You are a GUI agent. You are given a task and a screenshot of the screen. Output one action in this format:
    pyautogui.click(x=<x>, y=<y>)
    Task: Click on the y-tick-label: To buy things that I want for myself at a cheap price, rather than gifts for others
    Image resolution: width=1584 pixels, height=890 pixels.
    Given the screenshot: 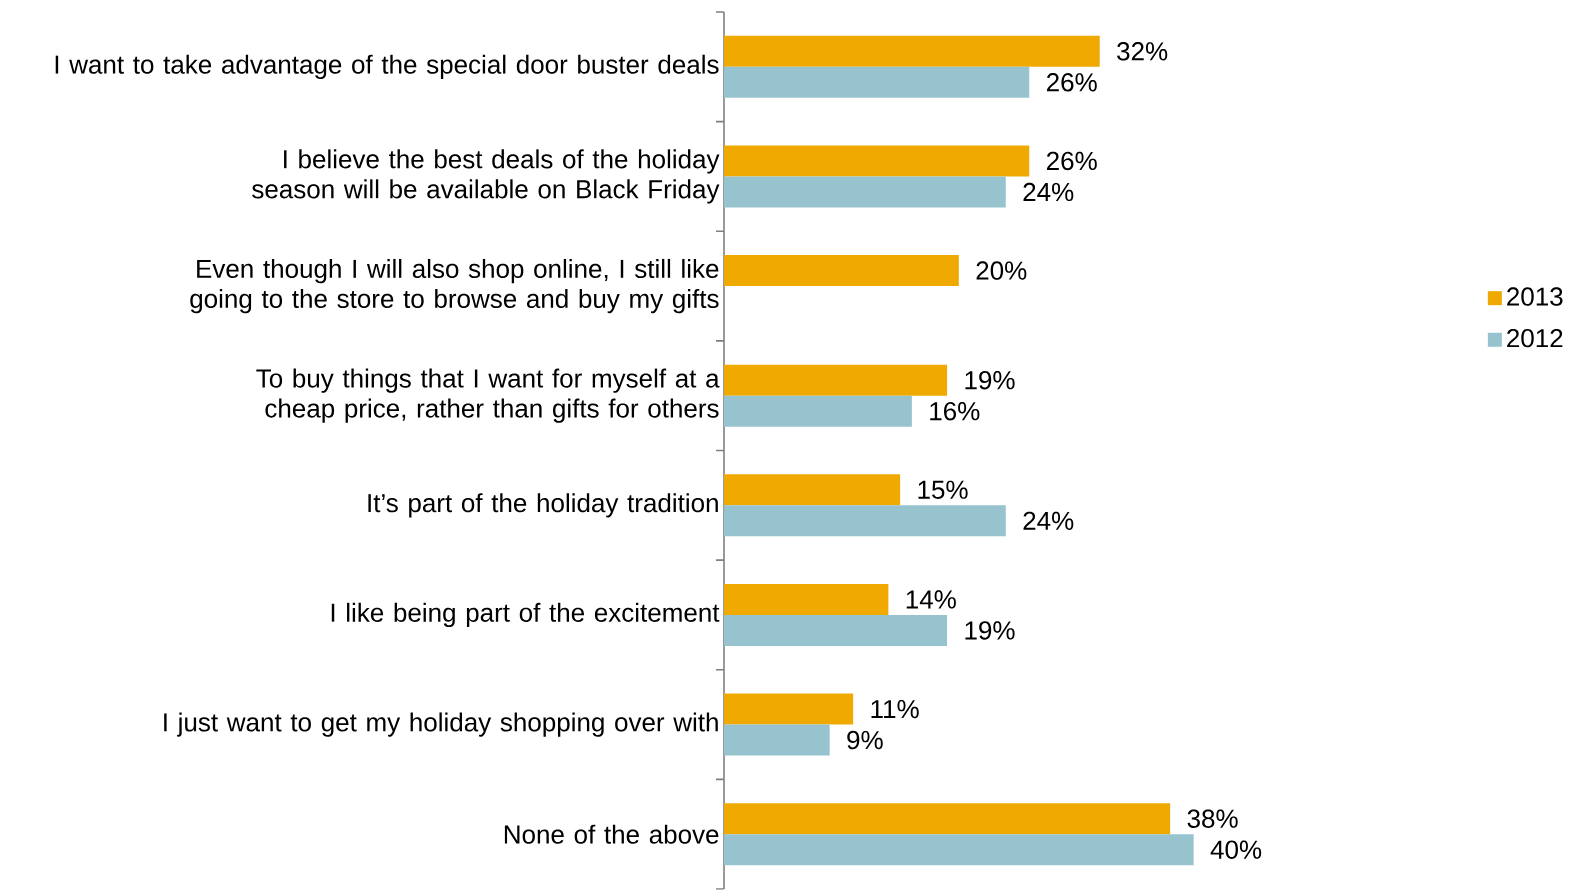 What is the action you would take?
    pyautogui.click(x=488, y=395)
    